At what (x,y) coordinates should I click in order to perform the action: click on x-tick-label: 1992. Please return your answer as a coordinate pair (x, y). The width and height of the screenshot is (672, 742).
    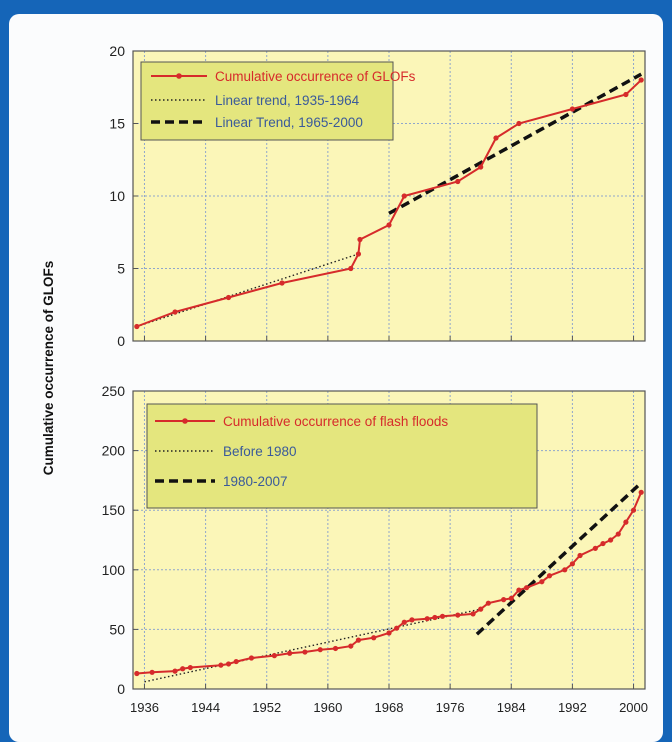
    Looking at the image, I should click on (572, 707).